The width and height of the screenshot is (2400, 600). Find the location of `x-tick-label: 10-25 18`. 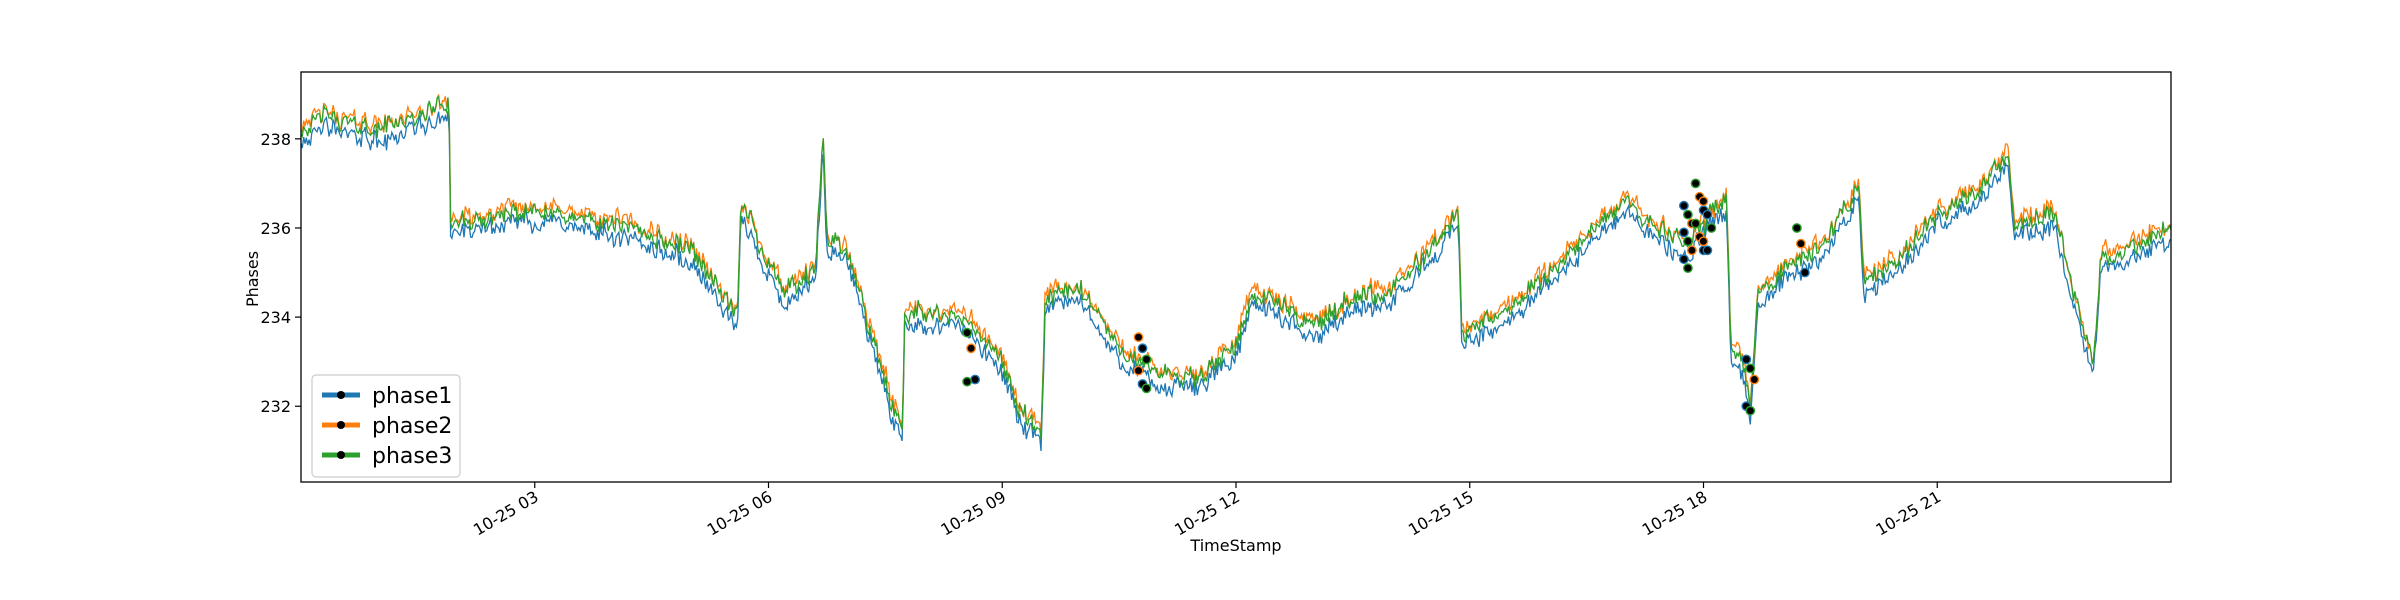

x-tick-label: 10-25 18 is located at coordinates (1675, 513).